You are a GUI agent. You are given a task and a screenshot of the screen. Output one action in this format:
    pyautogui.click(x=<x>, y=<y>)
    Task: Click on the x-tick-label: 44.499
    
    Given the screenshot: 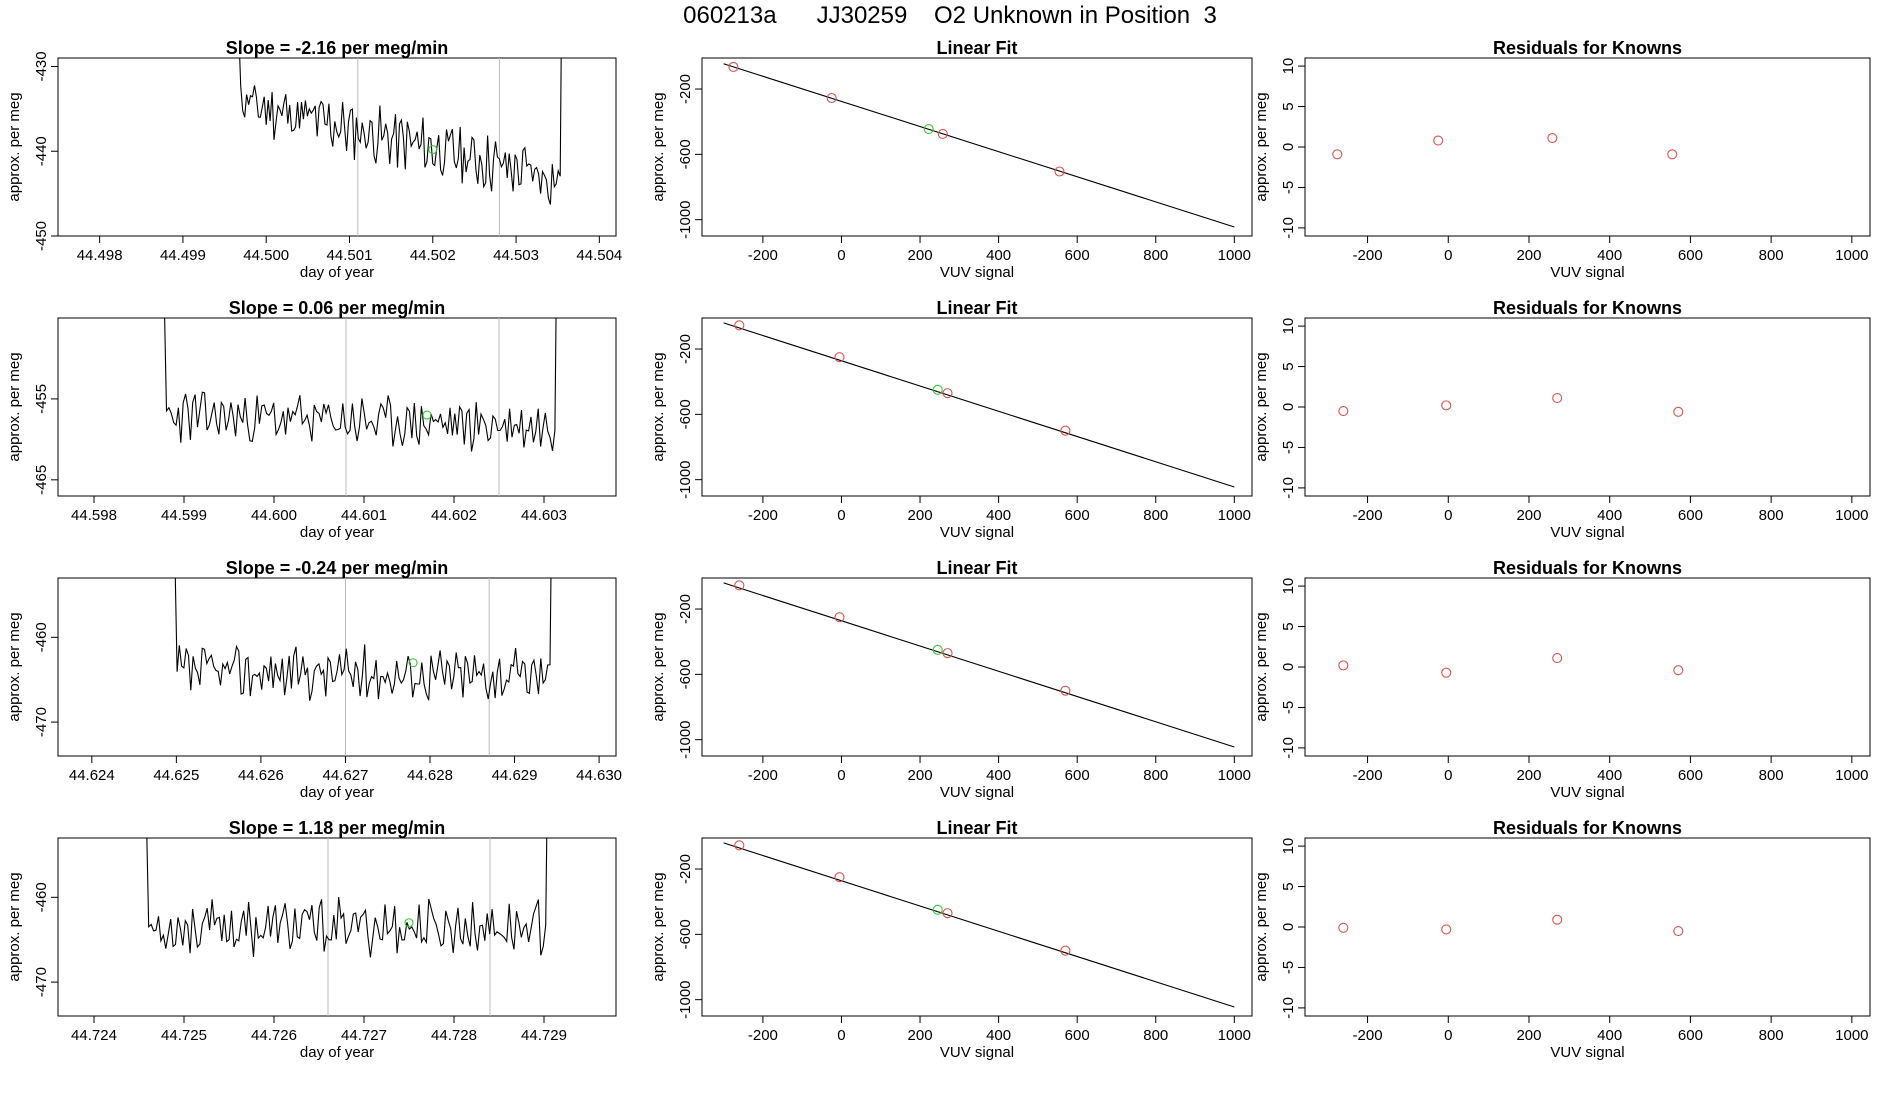 What is the action you would take?
    pyautogui.click(x=183, y=255)
    